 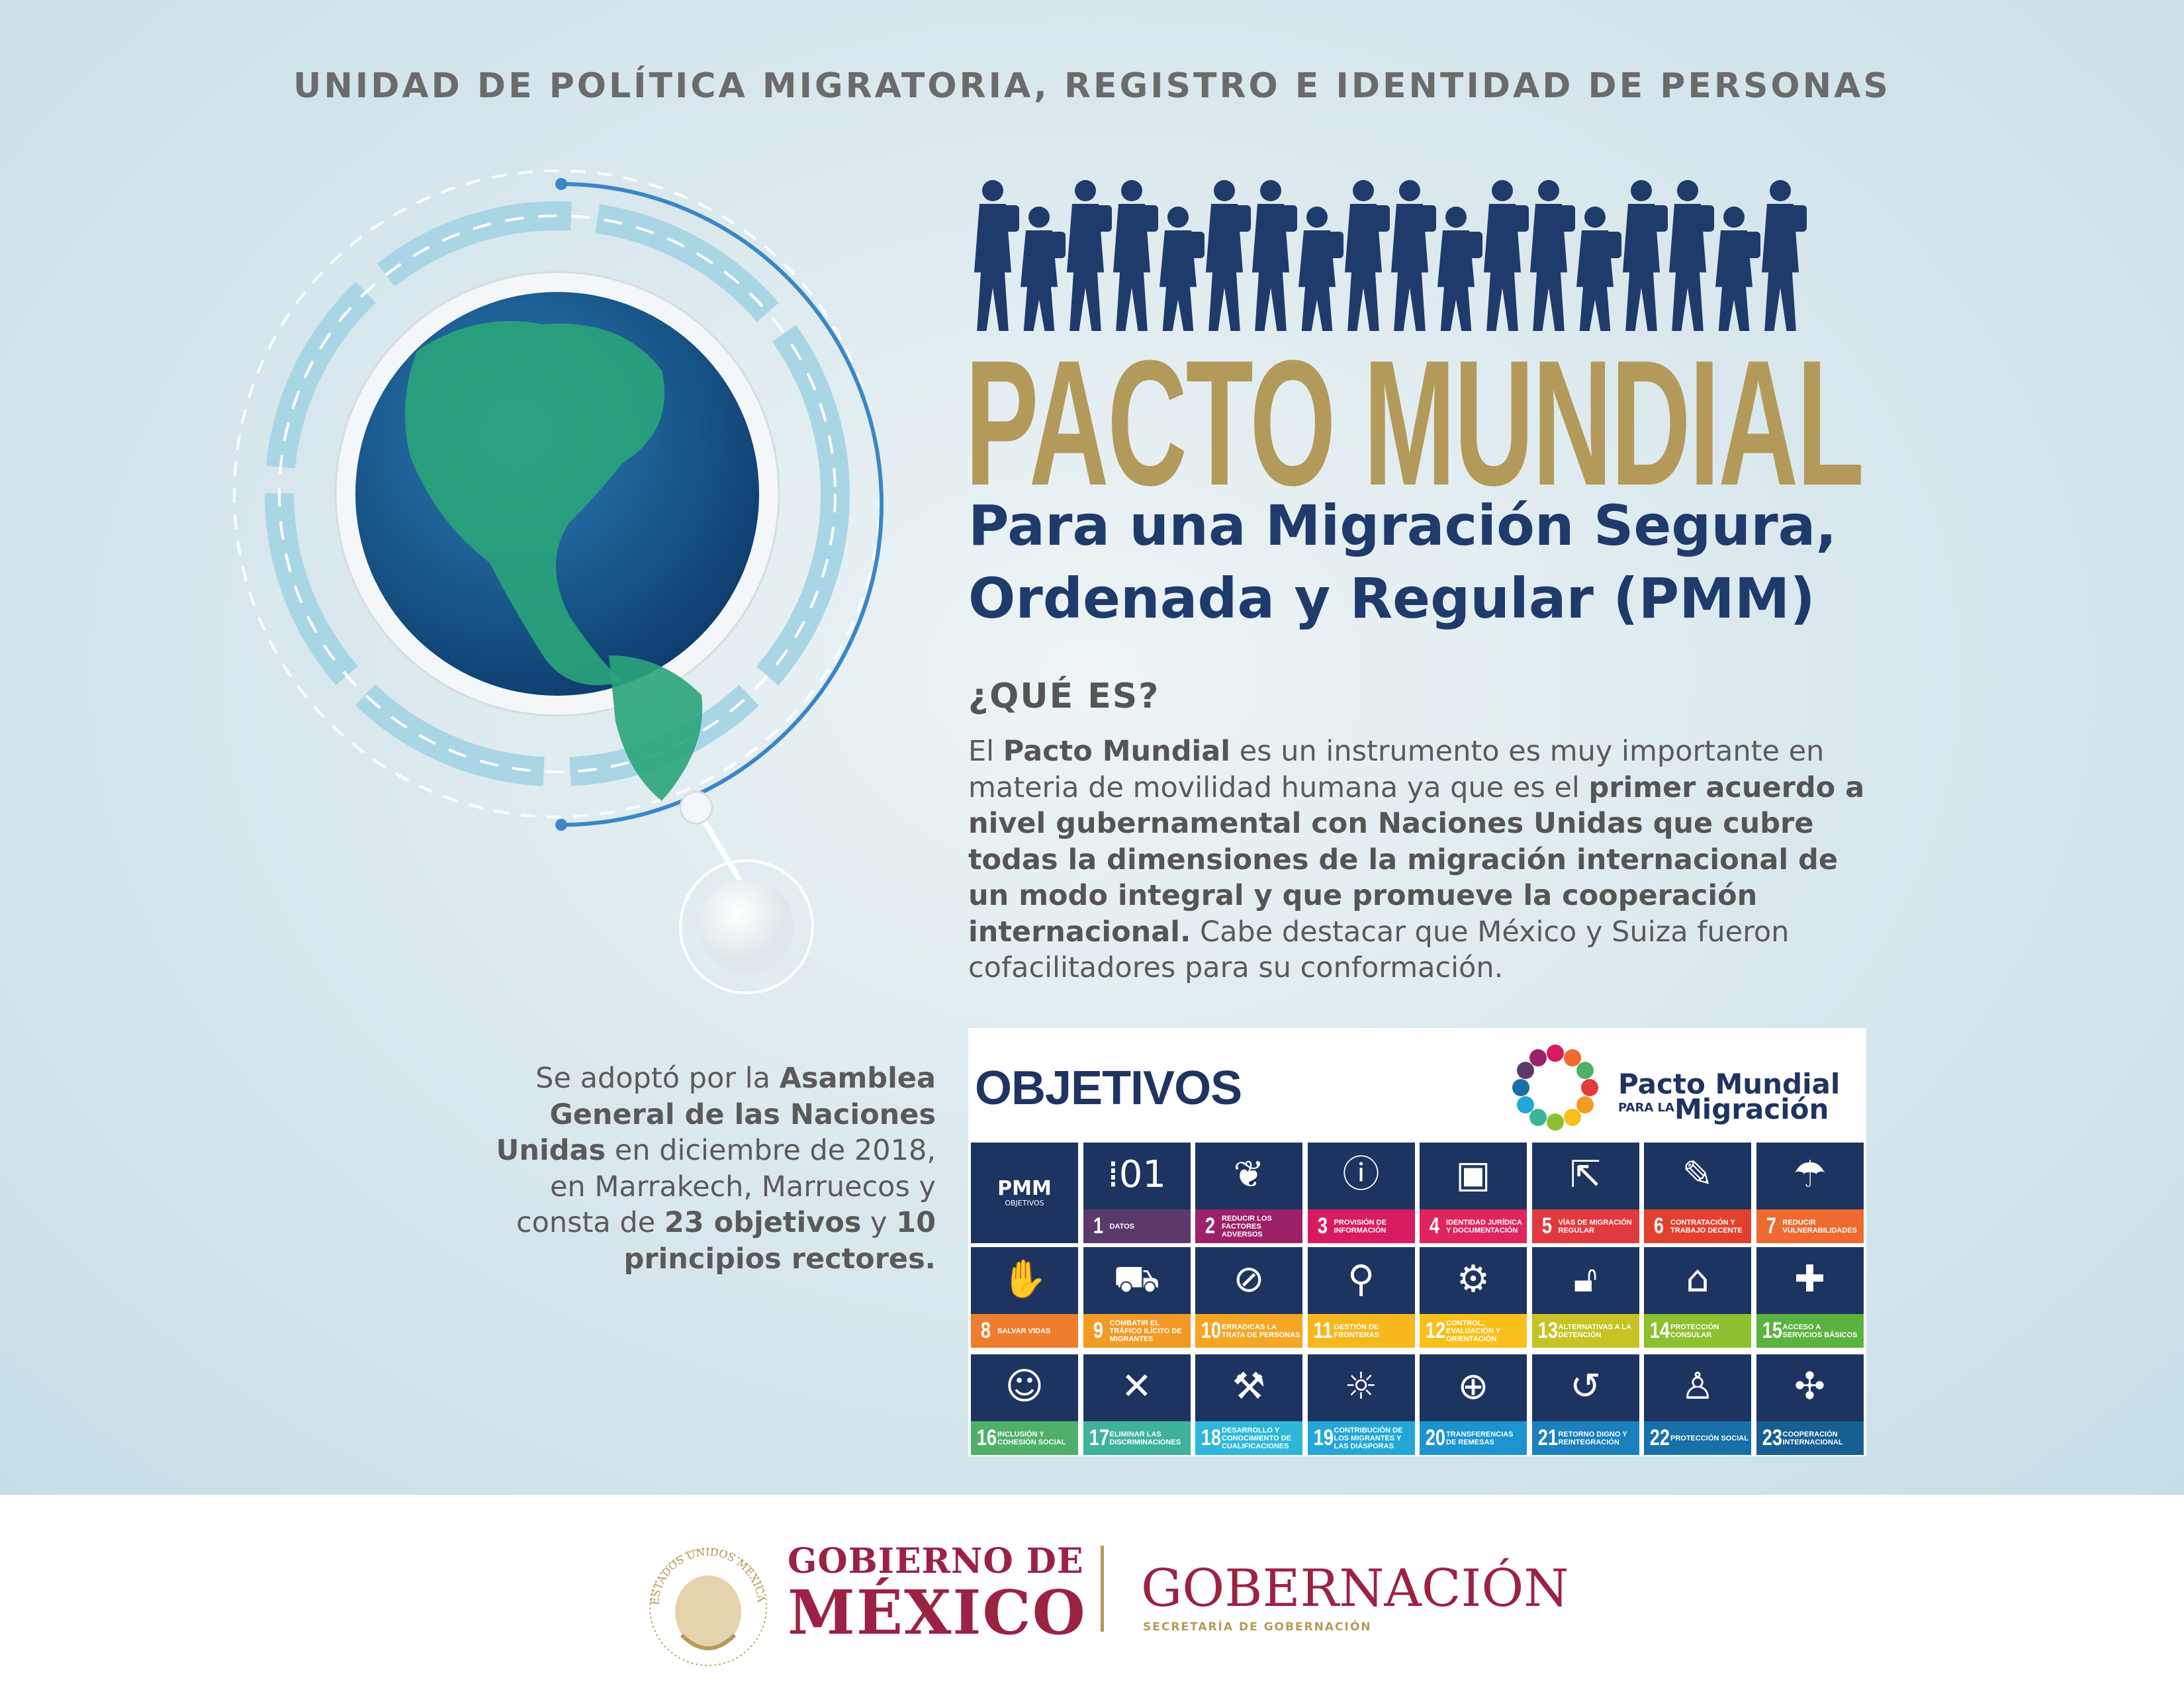 I want to click on health-key-icon: ✚, so click(x=1809, y=1279).